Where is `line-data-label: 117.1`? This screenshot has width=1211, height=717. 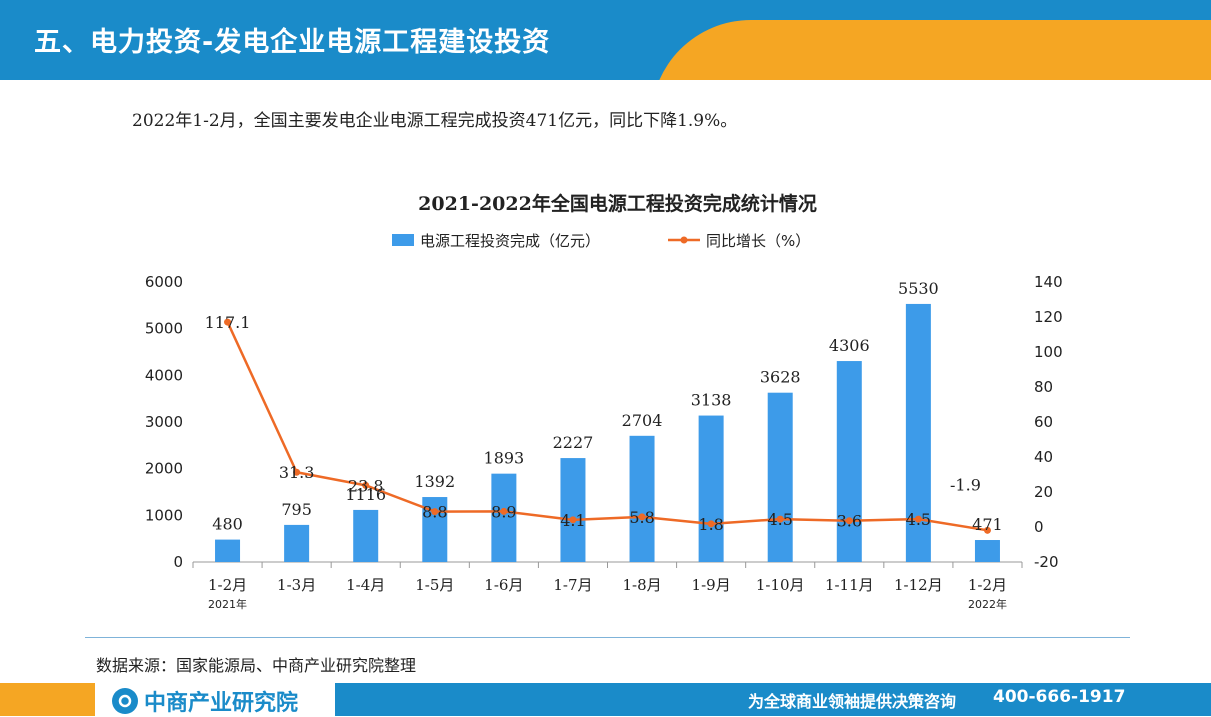
line-data-label: 117.1 is located at coordinates (228, 322).